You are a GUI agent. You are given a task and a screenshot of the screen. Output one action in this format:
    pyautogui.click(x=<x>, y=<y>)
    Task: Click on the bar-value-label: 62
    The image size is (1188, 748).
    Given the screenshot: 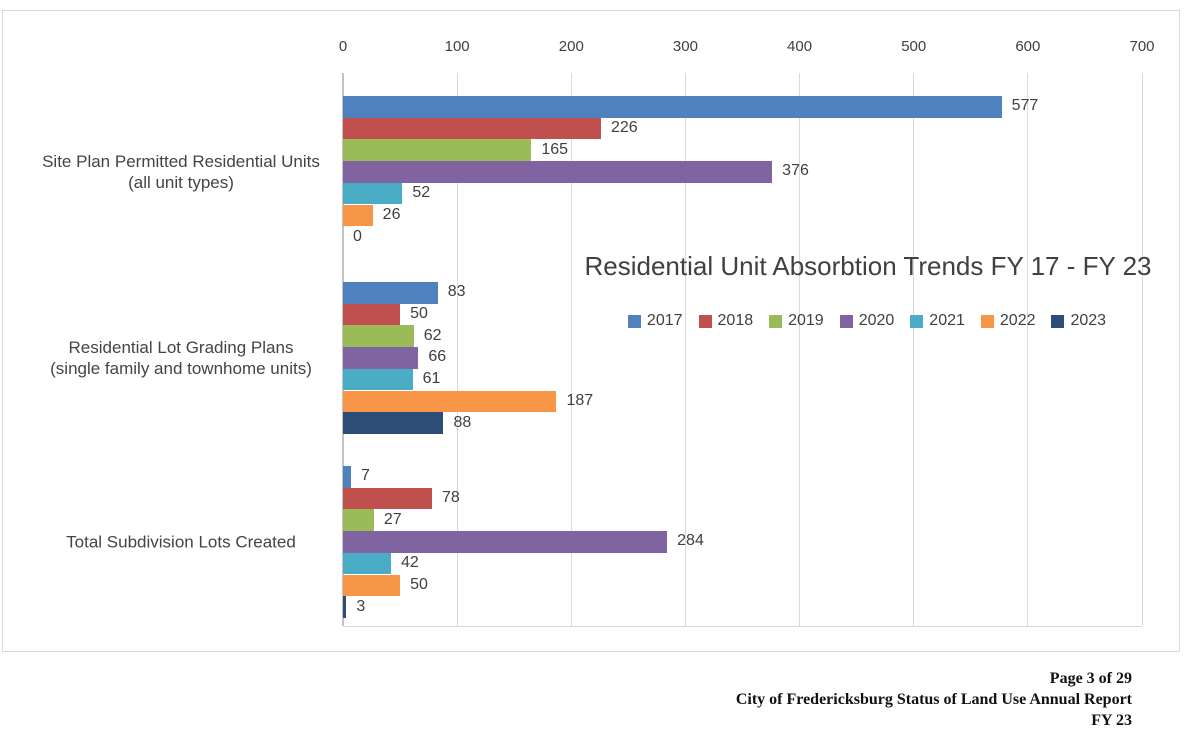 What is the action you would take?
    pyautogui.click(x=432, y=335)
    